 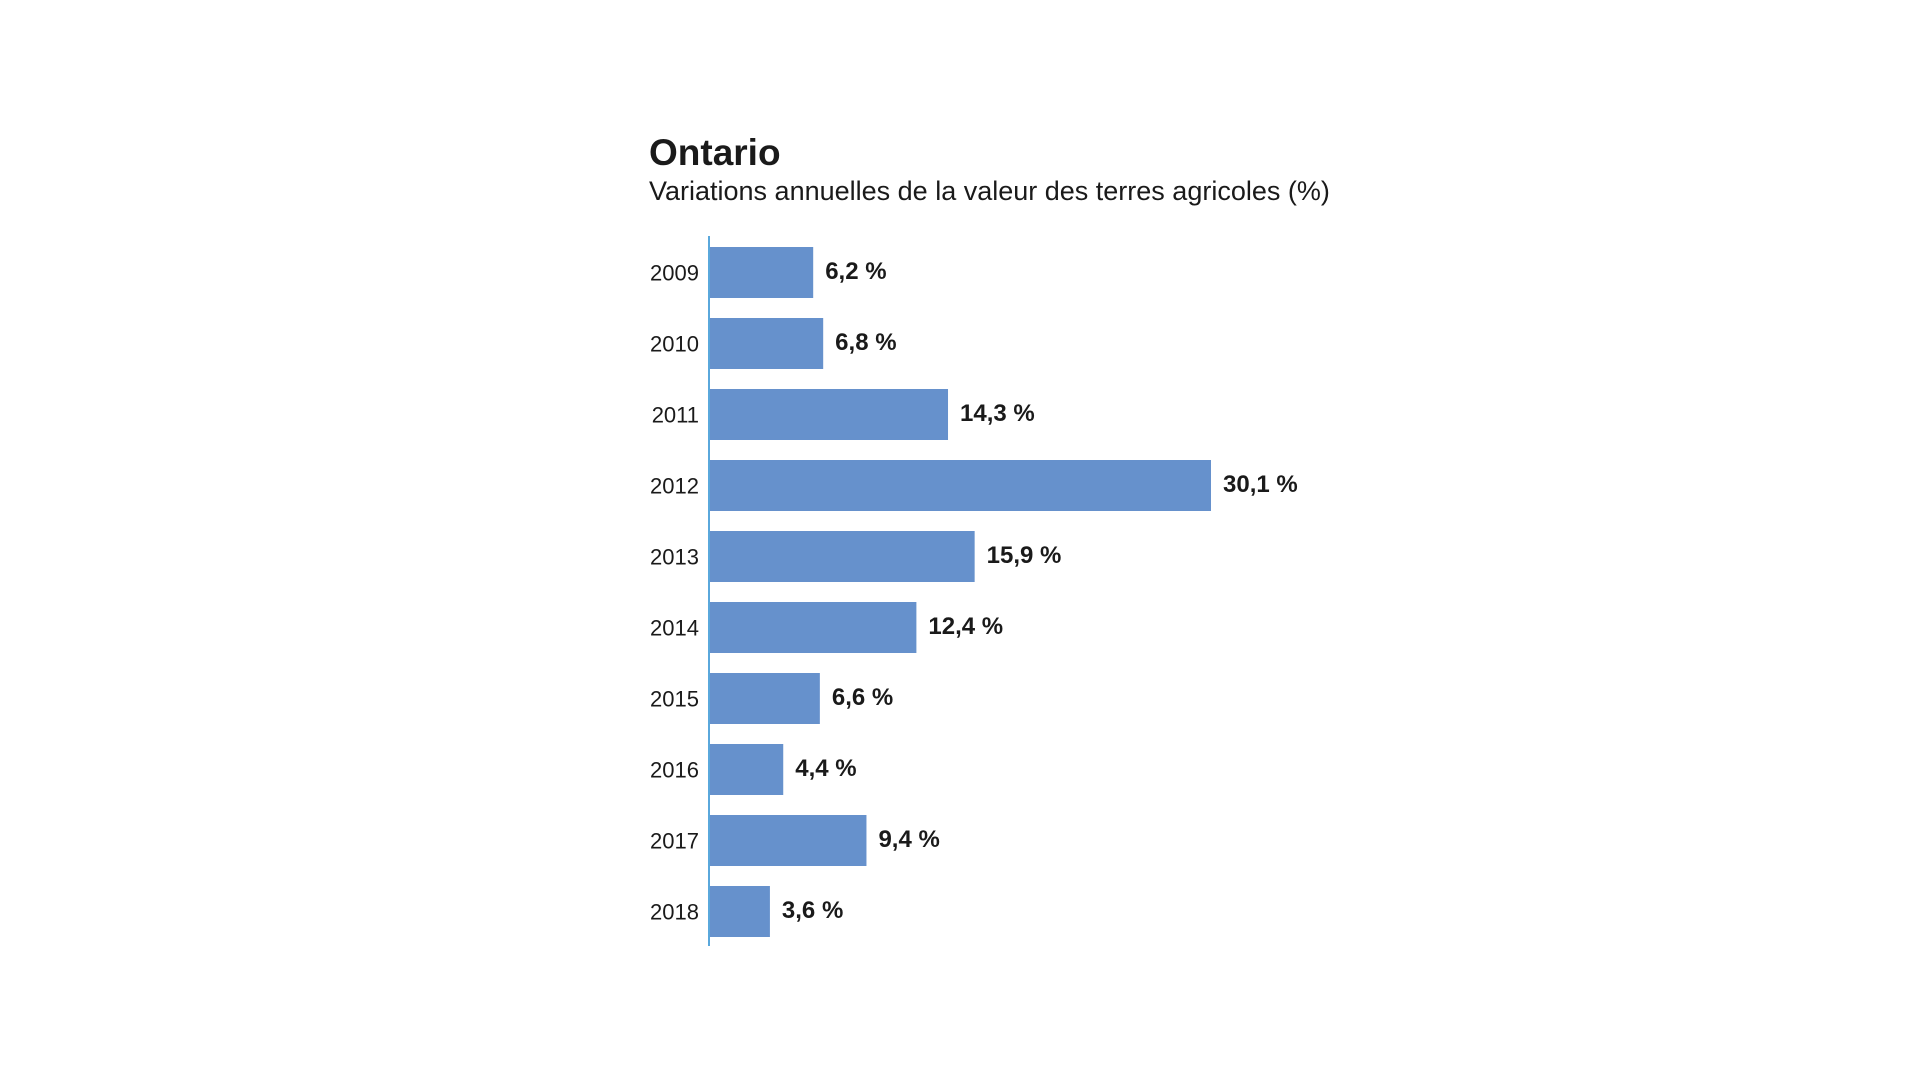 What do you see at coordinates (740, 911) in the screenshot?
I see `bar-2018` at bounding box center [740, 911].